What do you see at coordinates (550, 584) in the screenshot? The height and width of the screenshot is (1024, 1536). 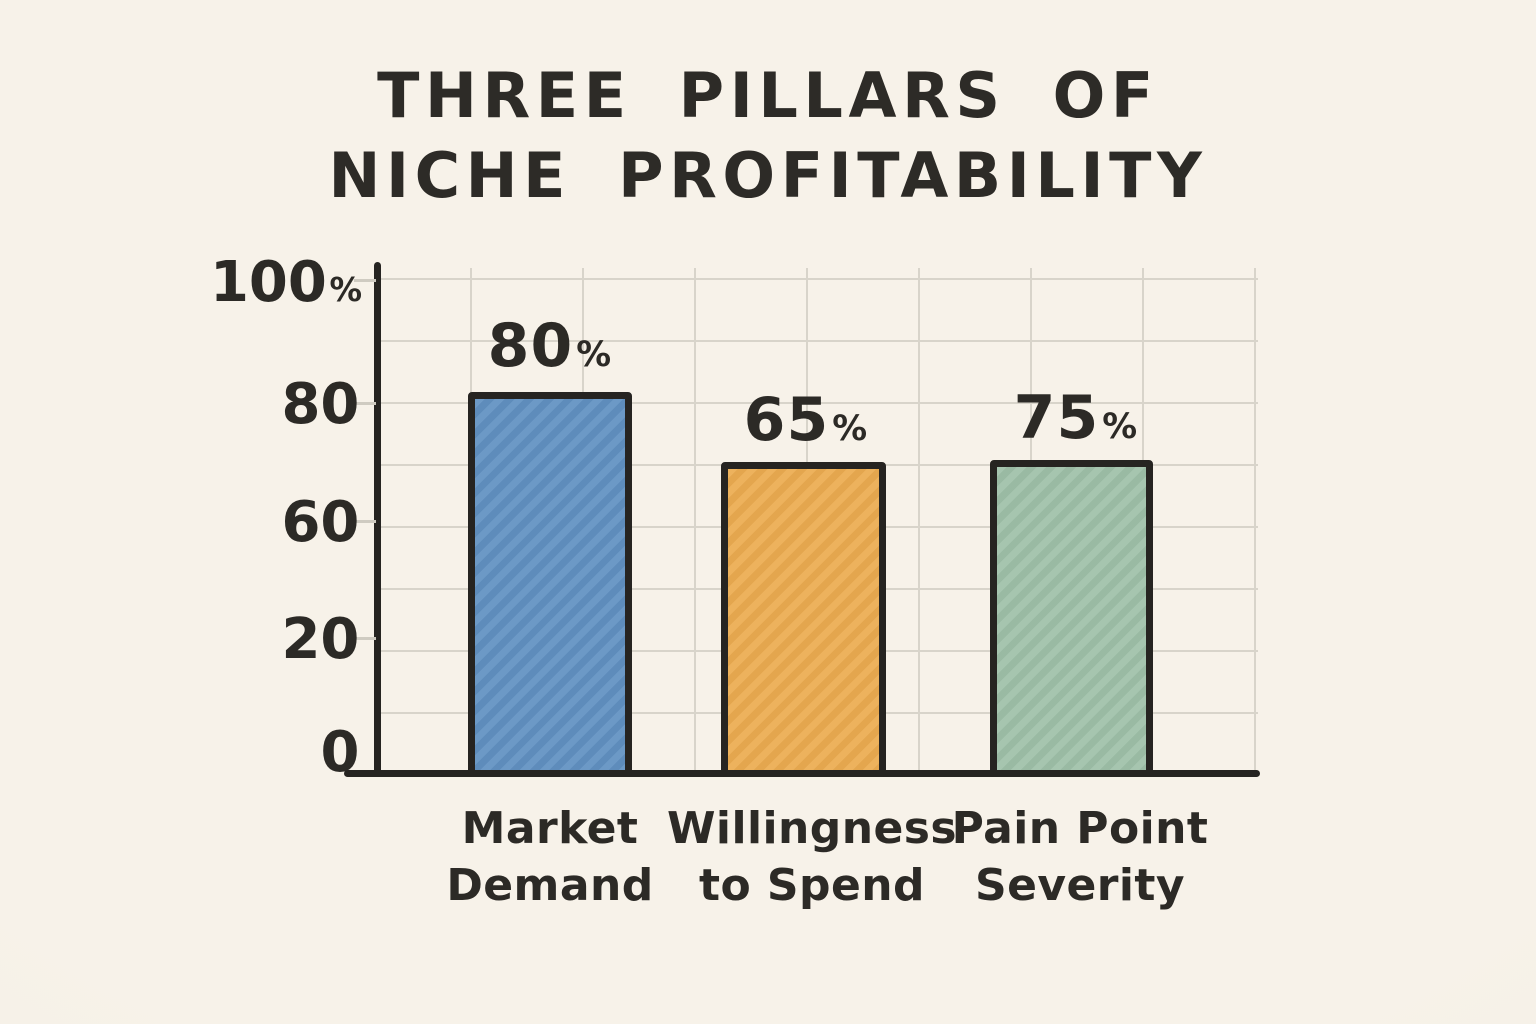 I see `bar-market-demand` at bounding box center [550, 584].